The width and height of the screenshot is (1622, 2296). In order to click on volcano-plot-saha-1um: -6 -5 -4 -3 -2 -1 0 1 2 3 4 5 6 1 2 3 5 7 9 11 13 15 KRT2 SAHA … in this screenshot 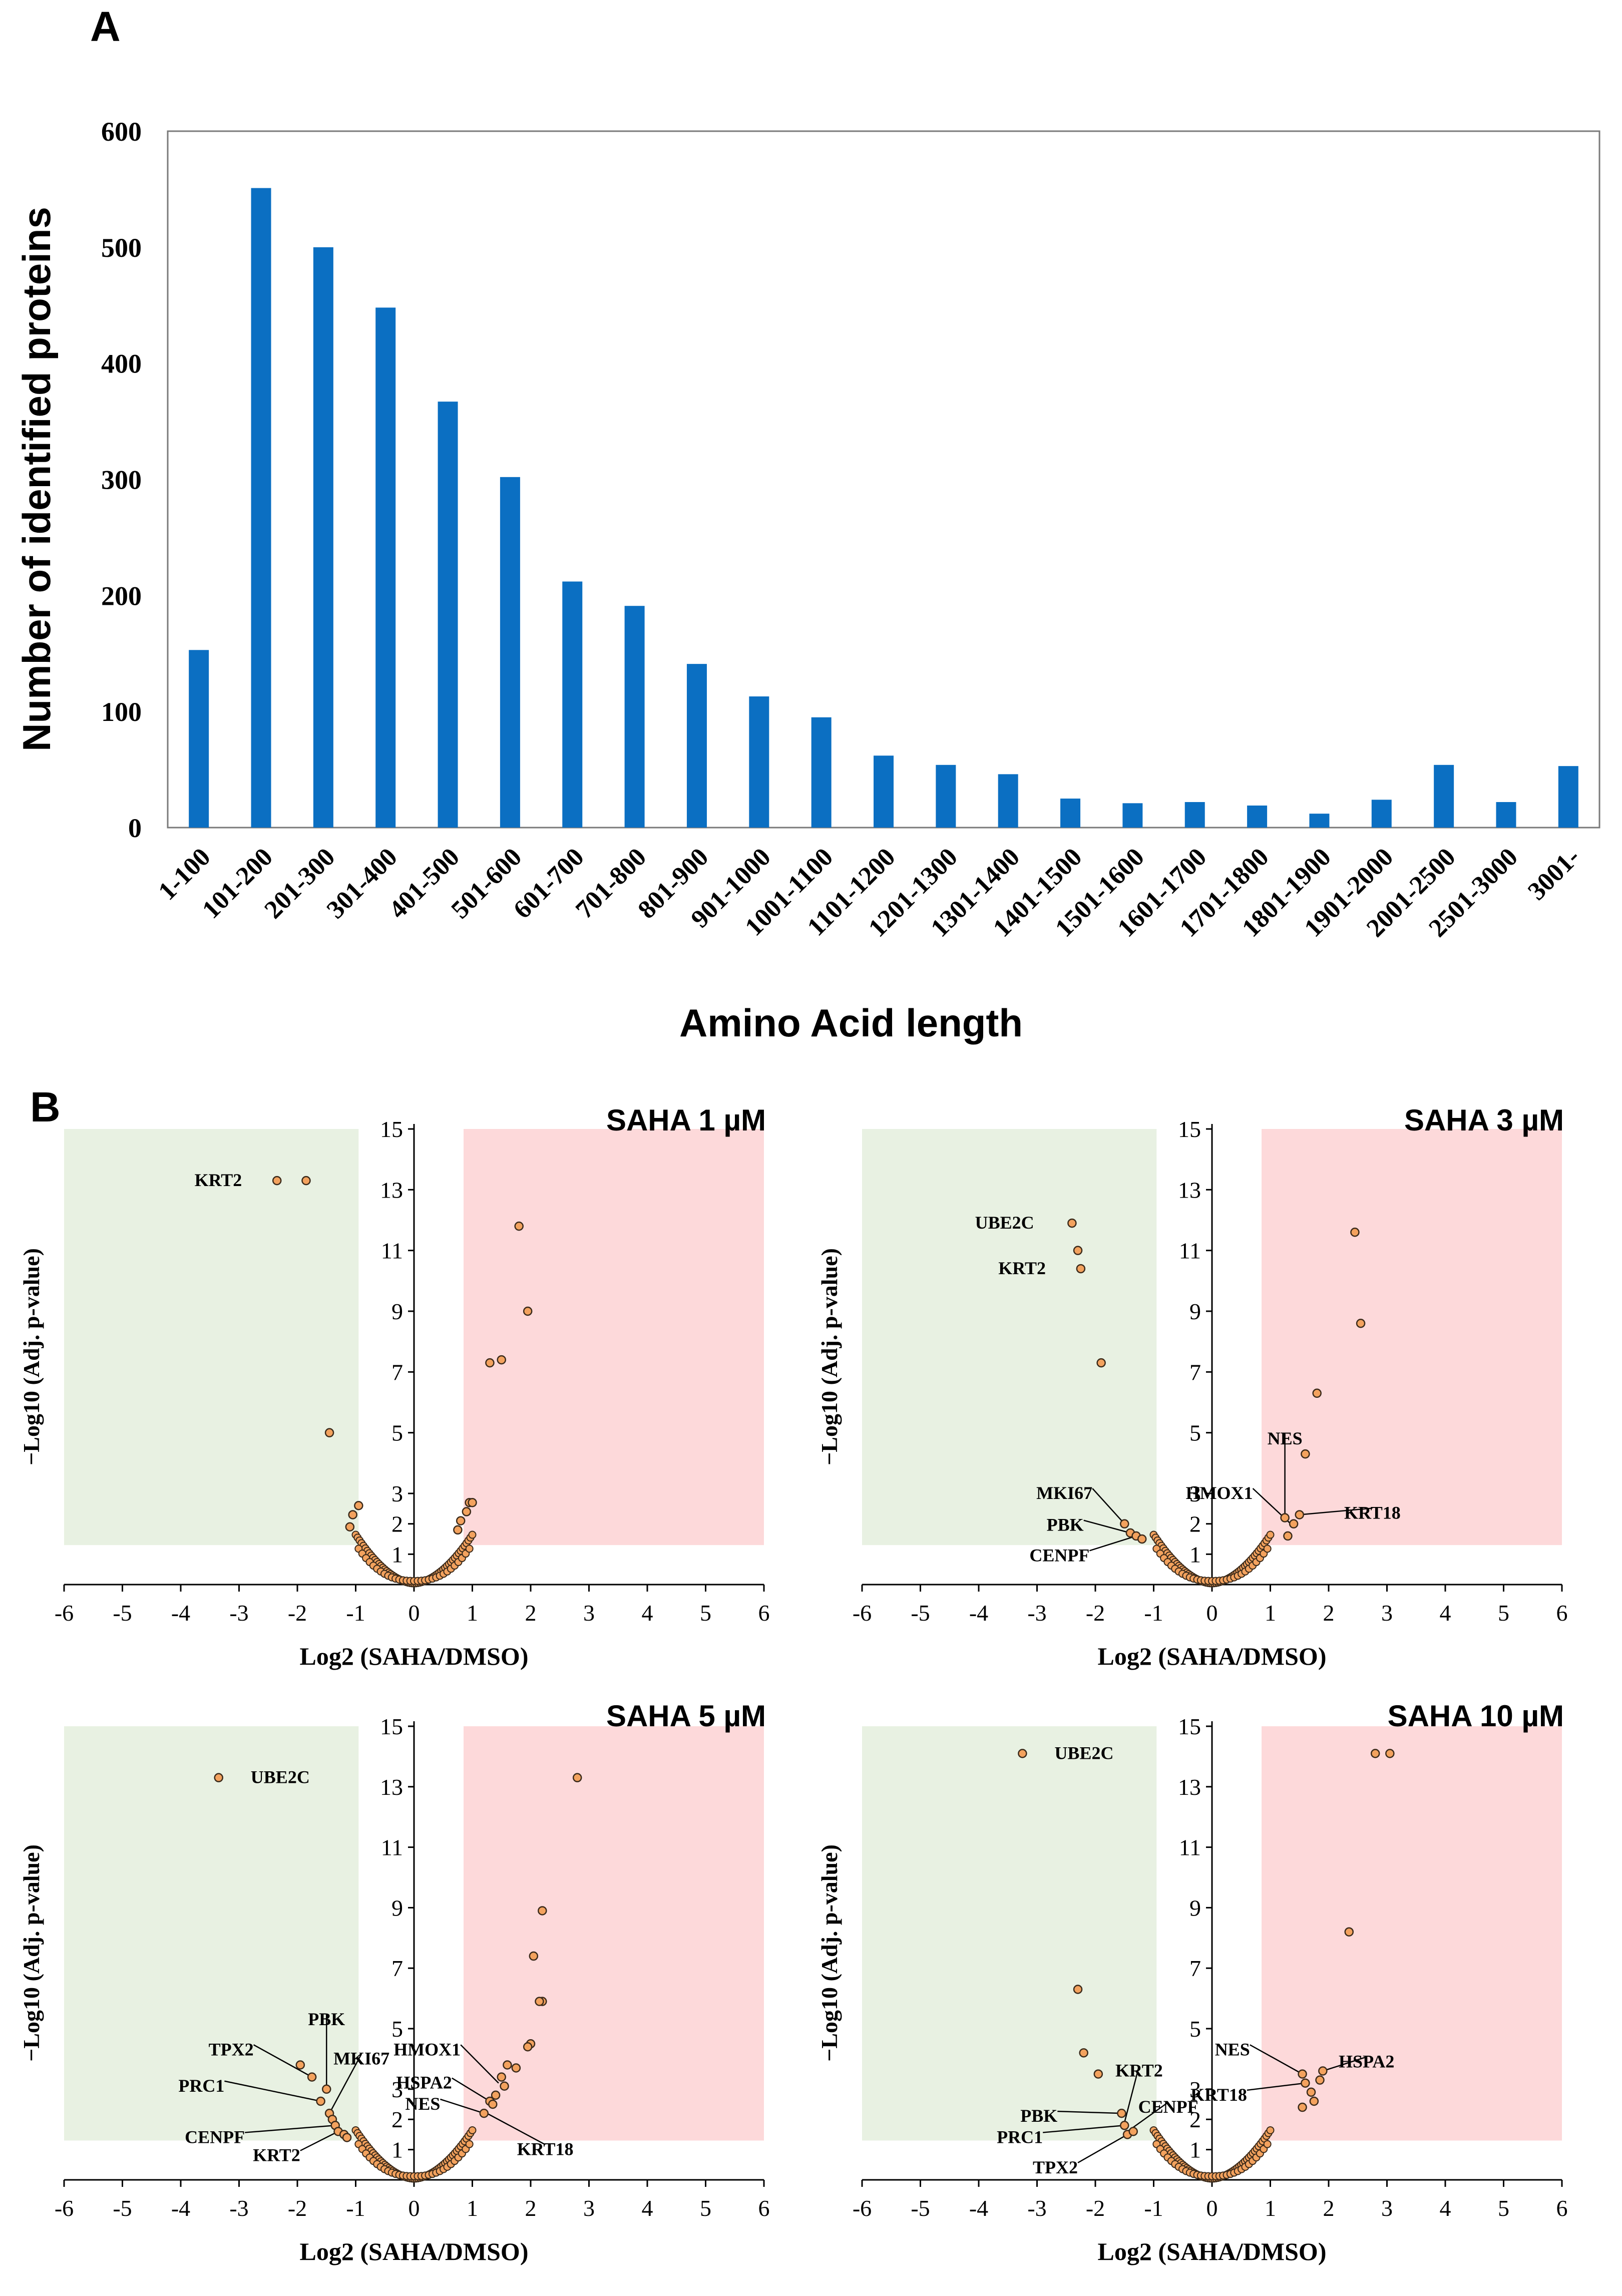, I will do `click(395, 1386)`.